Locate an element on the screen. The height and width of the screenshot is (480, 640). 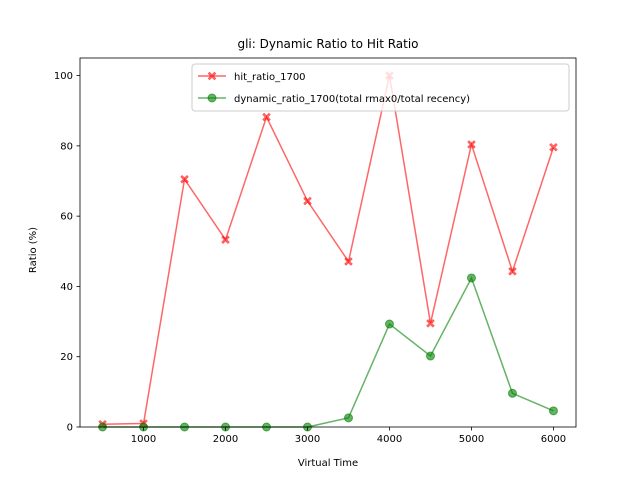
y-tick-label-20: 20 is located at coordinates (66, 357).